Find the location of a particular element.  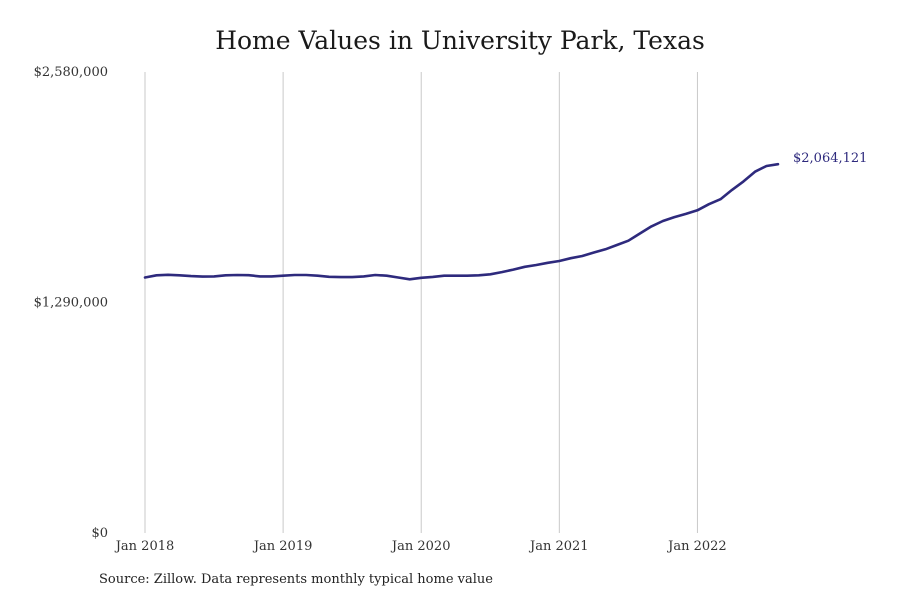

y-axis-tick-labels: $0 $1,290,000 $2,580,000 is located at coordinates (71, 303).